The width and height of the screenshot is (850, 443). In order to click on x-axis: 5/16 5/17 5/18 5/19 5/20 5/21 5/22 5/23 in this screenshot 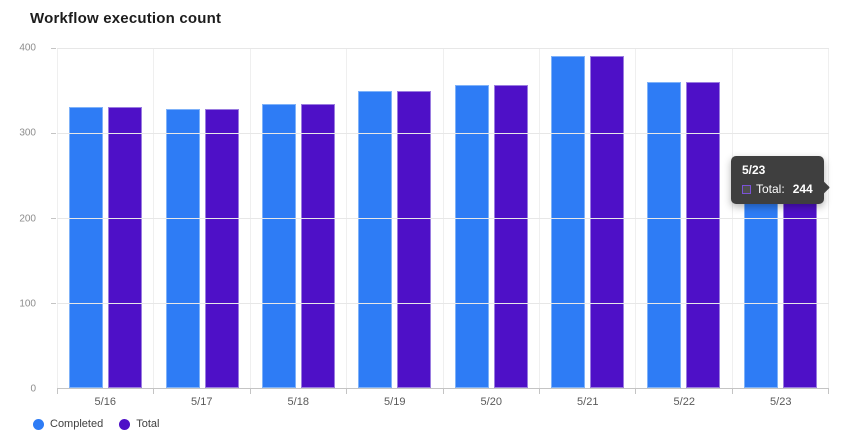, I will do `click(443, 402)`.